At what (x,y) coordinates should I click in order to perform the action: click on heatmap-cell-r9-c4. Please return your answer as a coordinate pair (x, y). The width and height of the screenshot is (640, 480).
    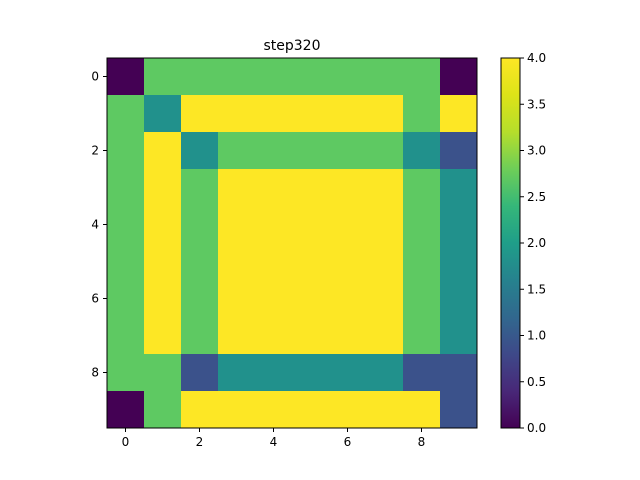
    Looking at the image, I should click on (274, 410).